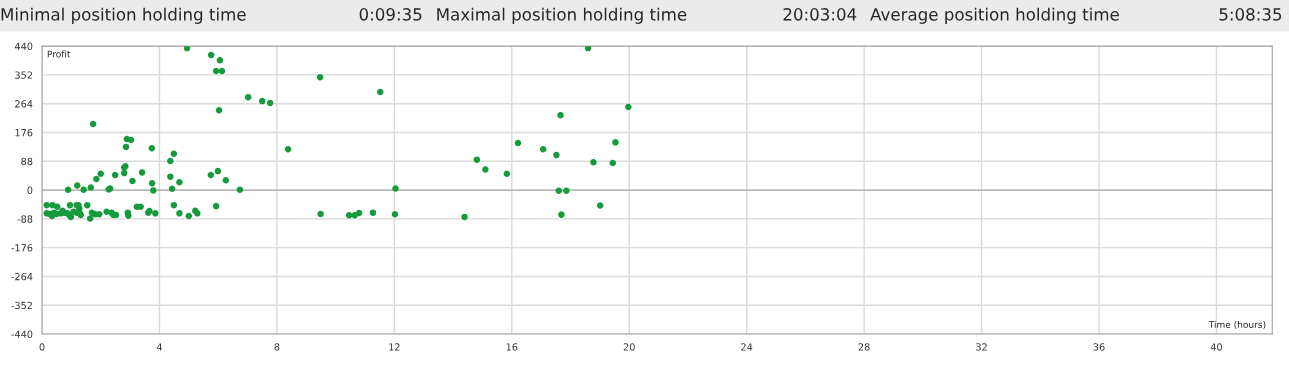 The width and height of the screenshot is (1289, 372). I want to click on y-tick-label: -352, so click(22, 305).